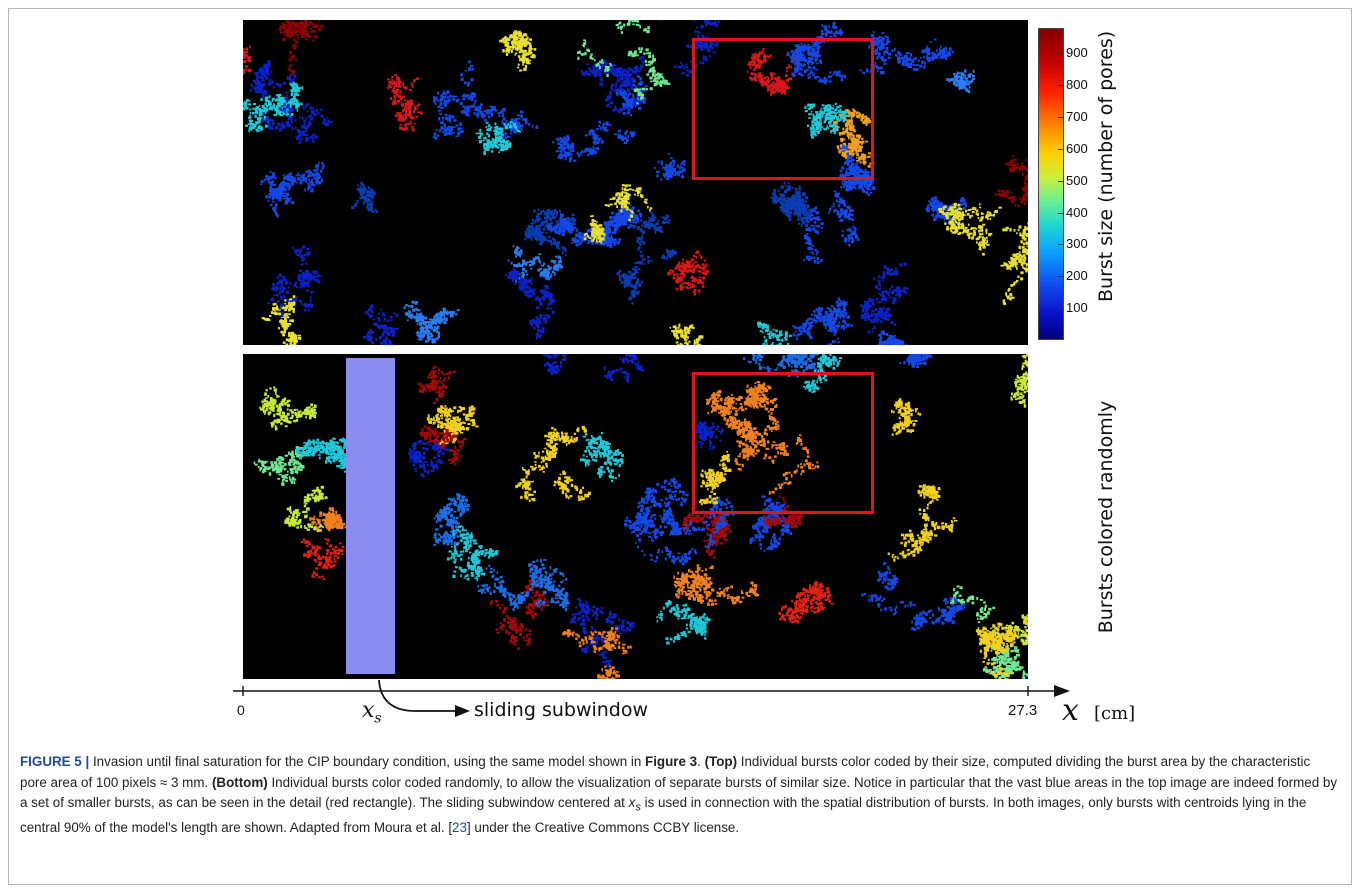  Describe the element at coordinates (783, 109) in the screenshot. I see `detail-rectangle-top` at that location.